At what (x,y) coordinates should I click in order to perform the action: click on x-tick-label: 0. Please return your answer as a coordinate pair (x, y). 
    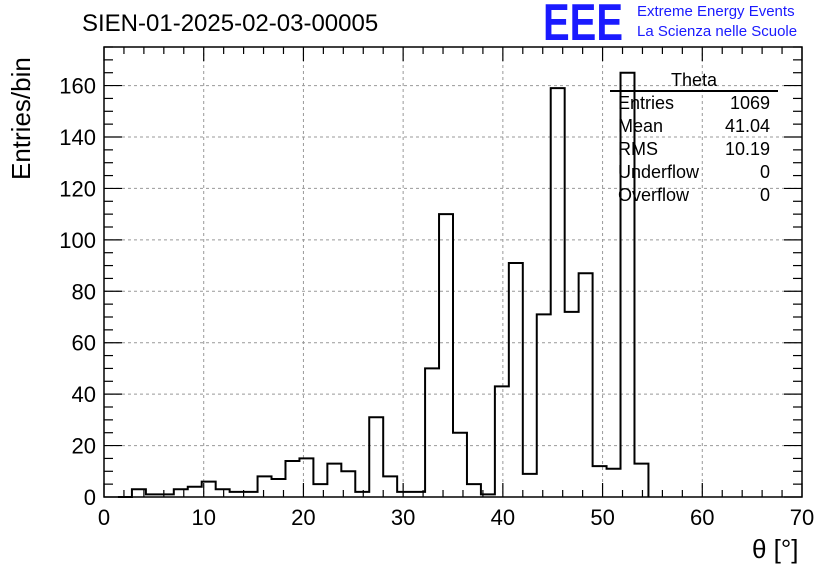
    Looking at the image, I should click on (104, 517).